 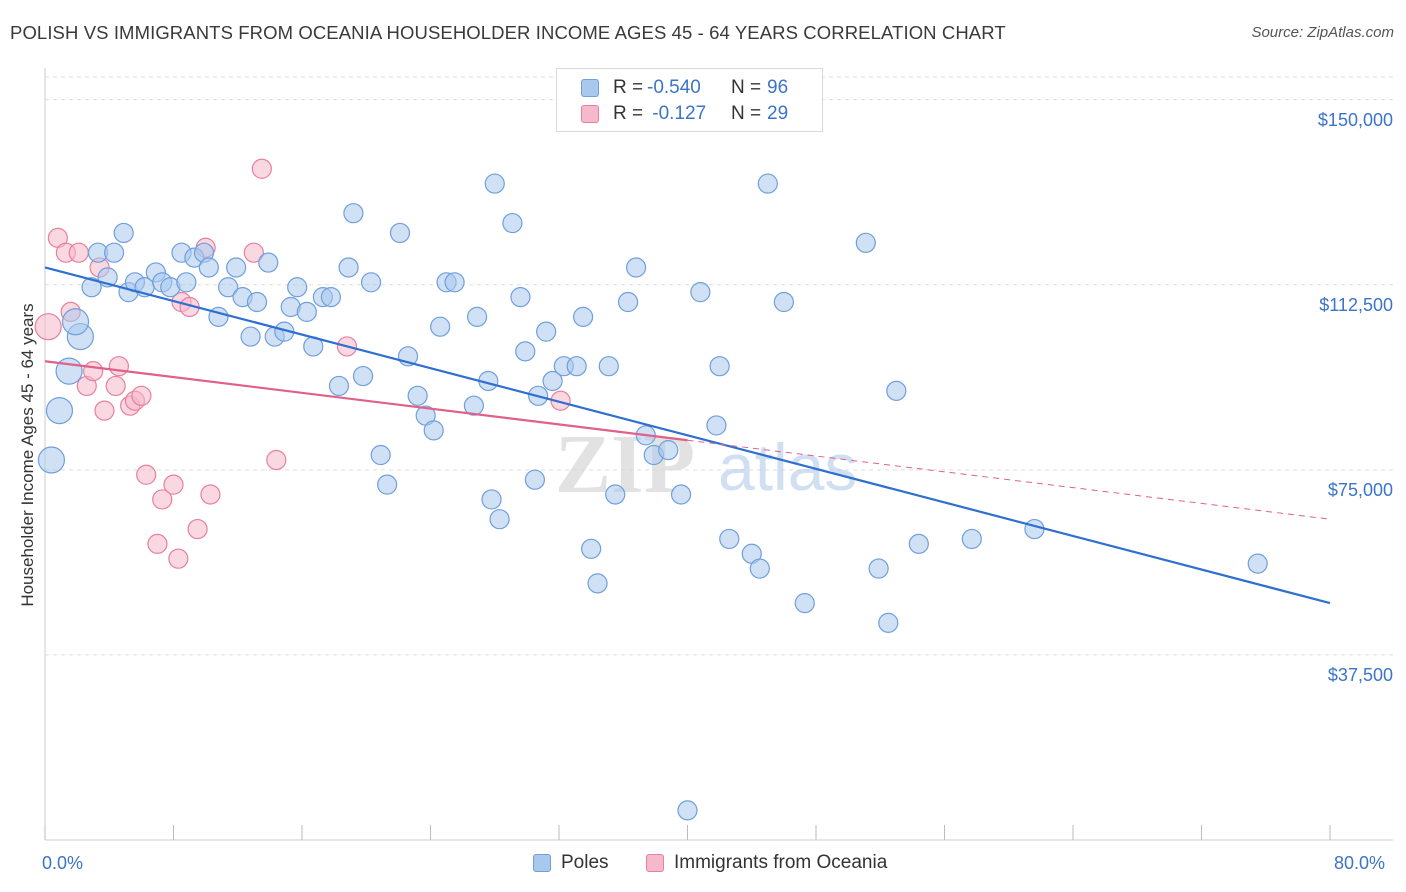 What do you see at coordinates (27, 455) in the screenshot?
I see `y-axis-title: Householder Income Ages 45 - 64 years` at bounding box center [27, 455].